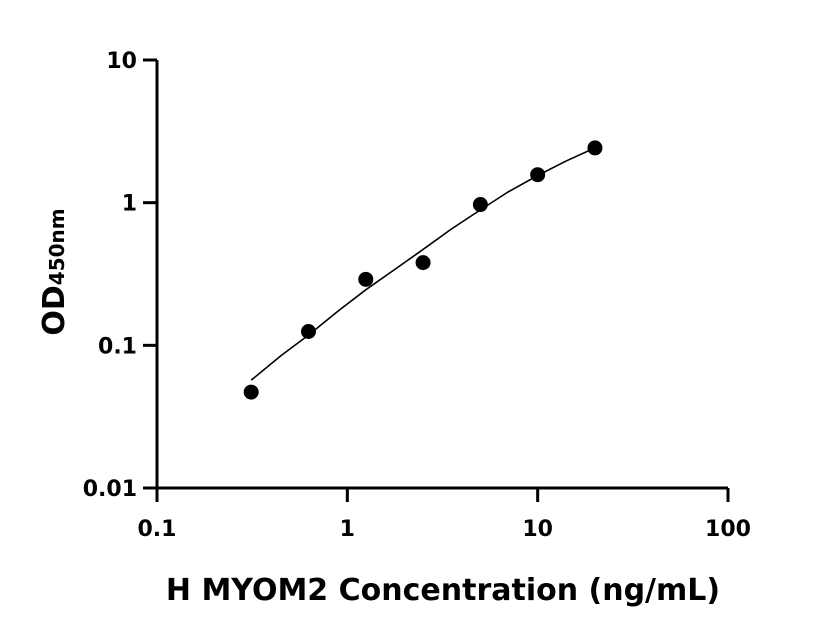 This screenshot has width=816, height=640. Describe the element at coordinates (117, 346) in the screenshot. I see `y-tick-label: 0.1` at that location.